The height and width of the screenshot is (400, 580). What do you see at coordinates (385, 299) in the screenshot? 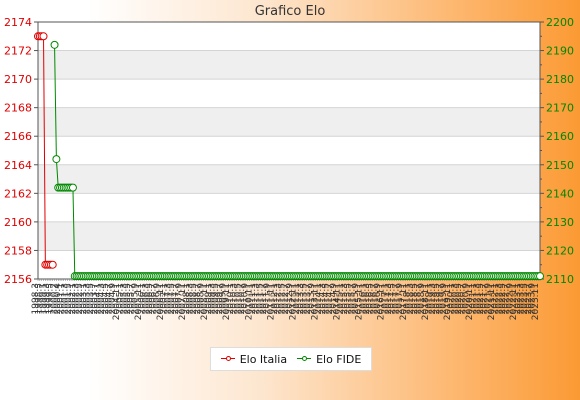
I see `tick-label-x: 2017.1` at bounding box center [385, 299].